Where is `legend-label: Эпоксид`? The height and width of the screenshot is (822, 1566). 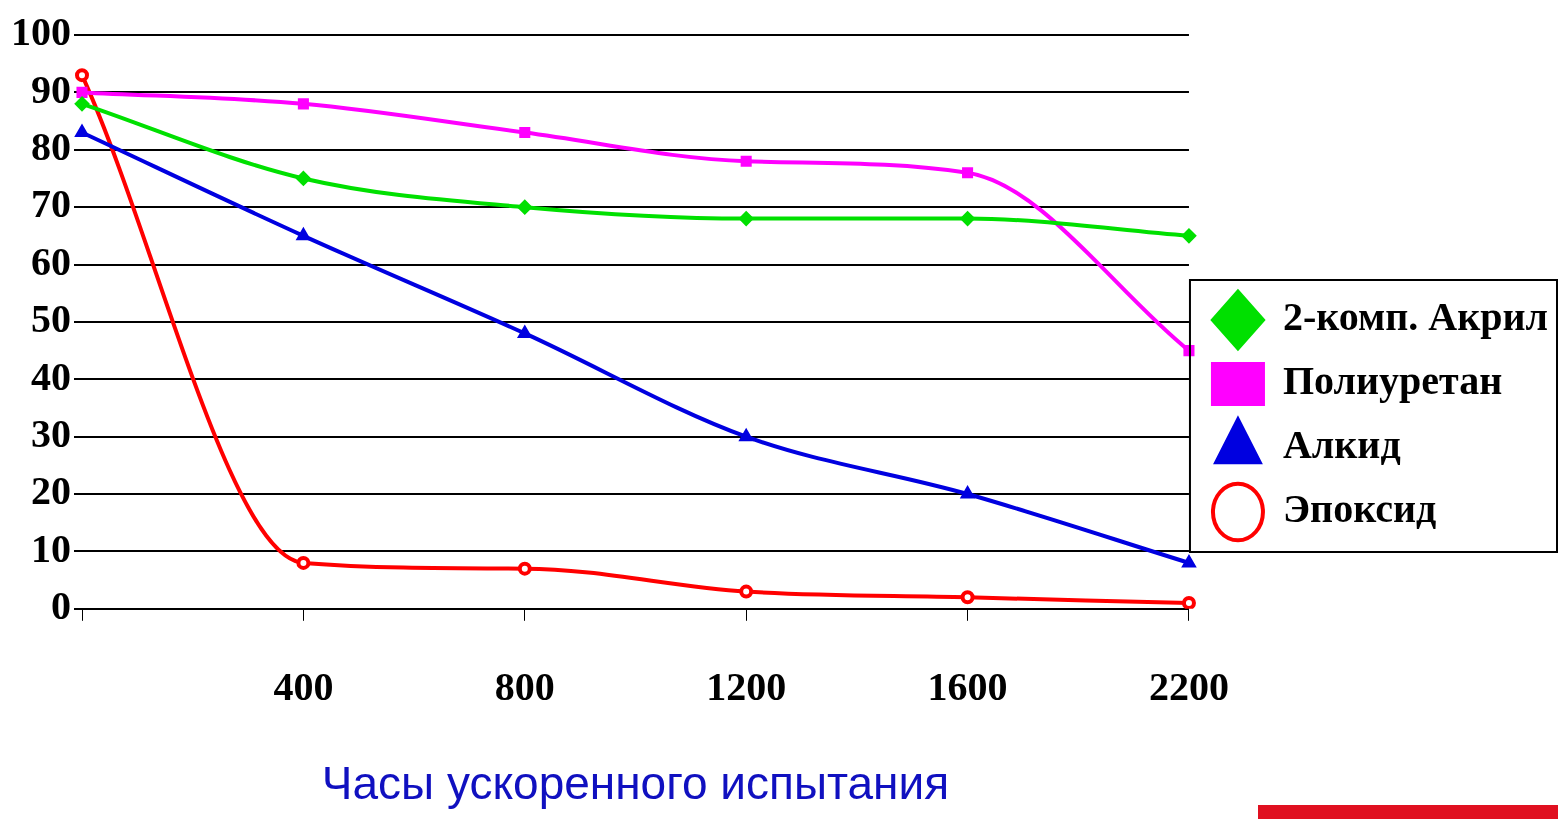 legend-label: Эпоксид is located at coordinates (1359, 509).